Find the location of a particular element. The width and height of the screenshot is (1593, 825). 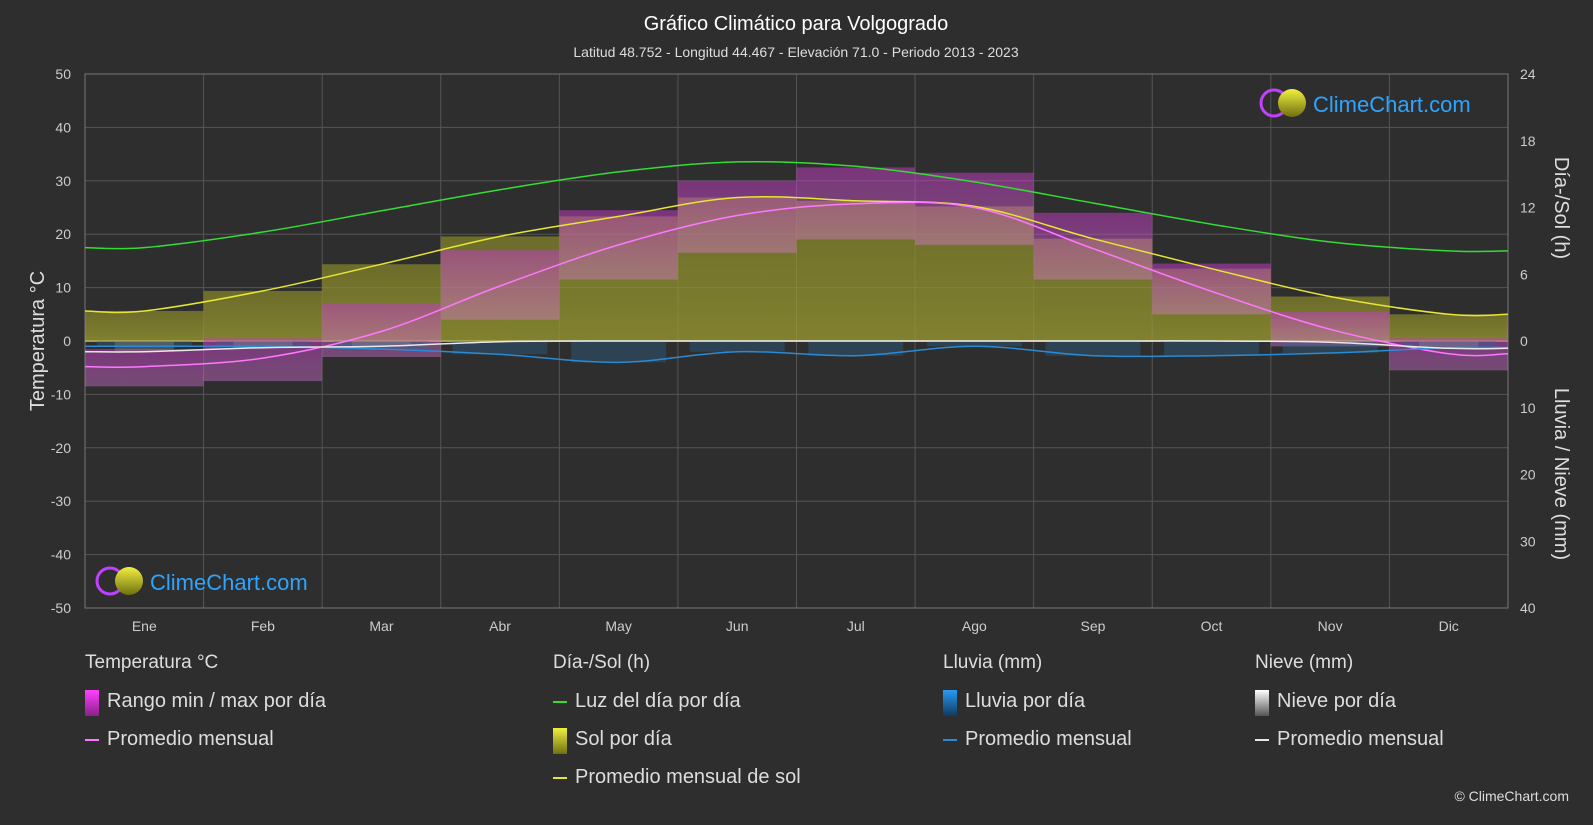

legend-item-temp-avg: Promedio mensual is located at coordinates (205, 747).